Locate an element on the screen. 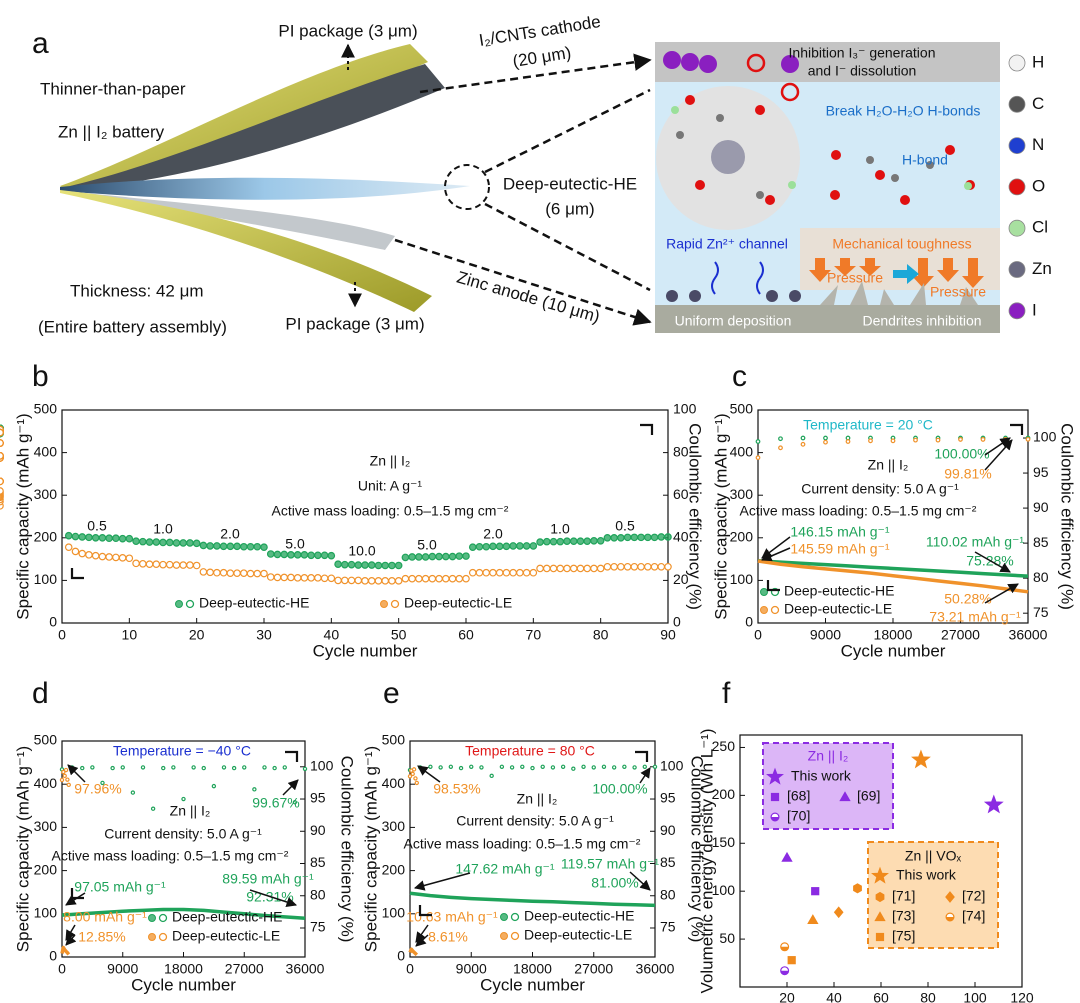 Image resolution: width=1080 pixels, height=1003 pixels. annotation: Temperature = 20 °C is located at coordinates (868, 425).